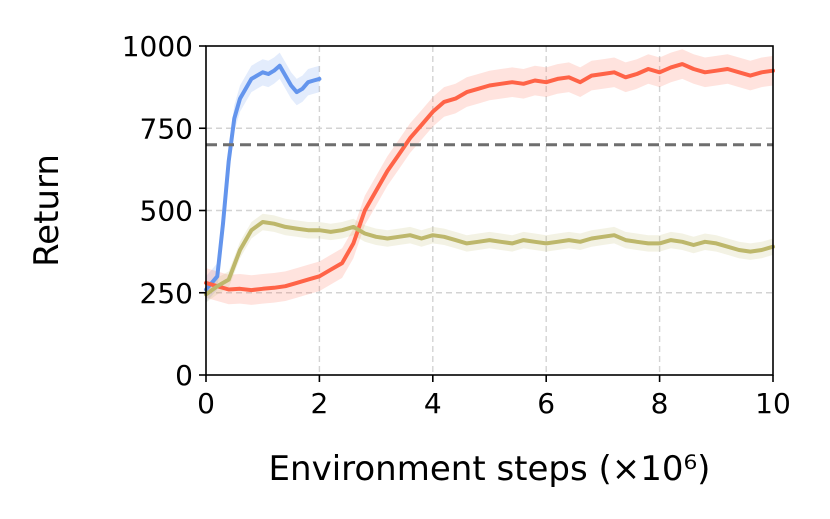 This screenshot has width=830, height=519. What do you see at coordinates (546, 403) in the screenshot?
I see `x-tick-label: 6` at bounding box center [546, 403].